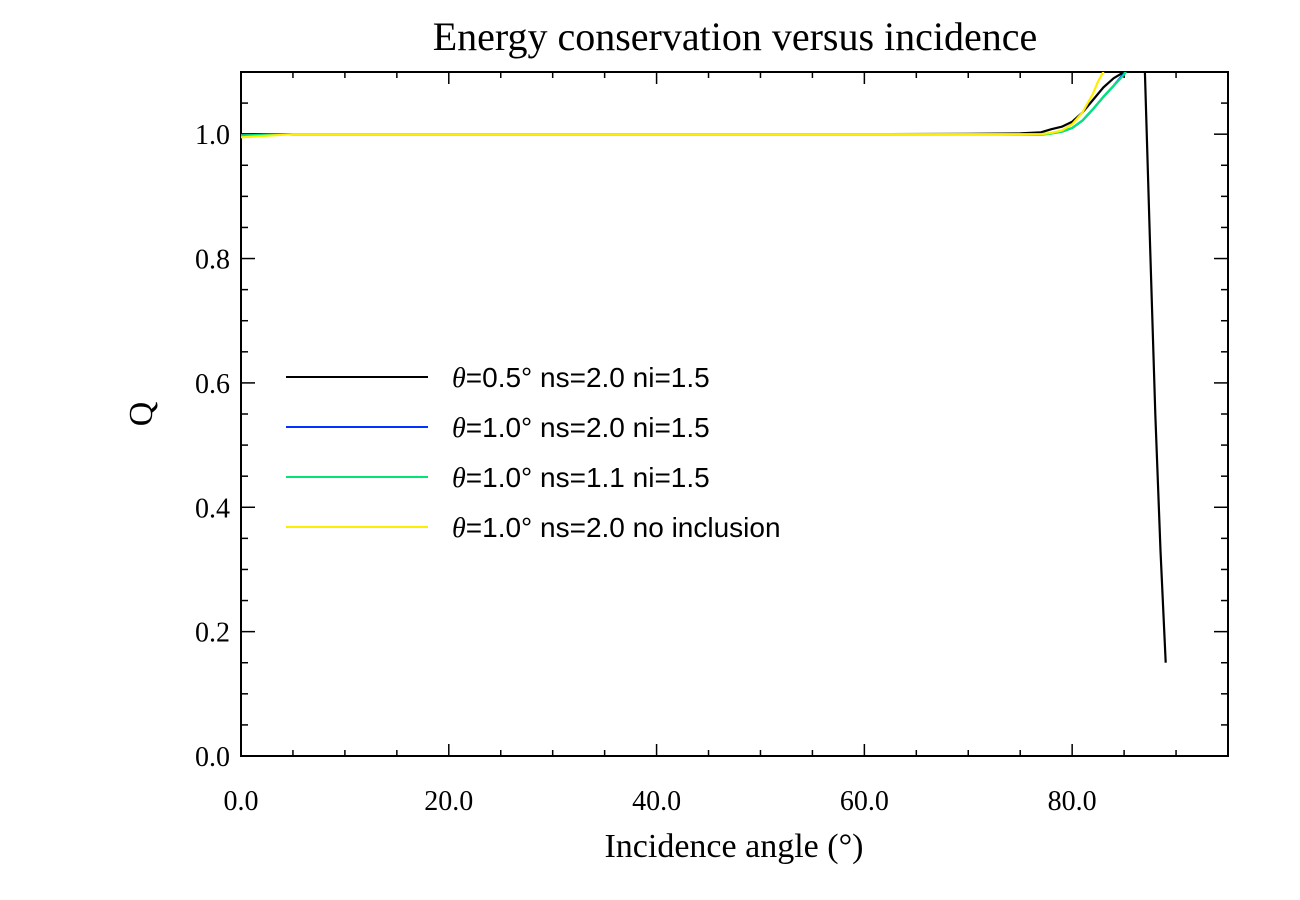 This screenshot has height=900, width=1300. I want to click on y-tick-labels: 0.0 0.2 0.4 0.6 0.8 1.0, so click(212, 446).